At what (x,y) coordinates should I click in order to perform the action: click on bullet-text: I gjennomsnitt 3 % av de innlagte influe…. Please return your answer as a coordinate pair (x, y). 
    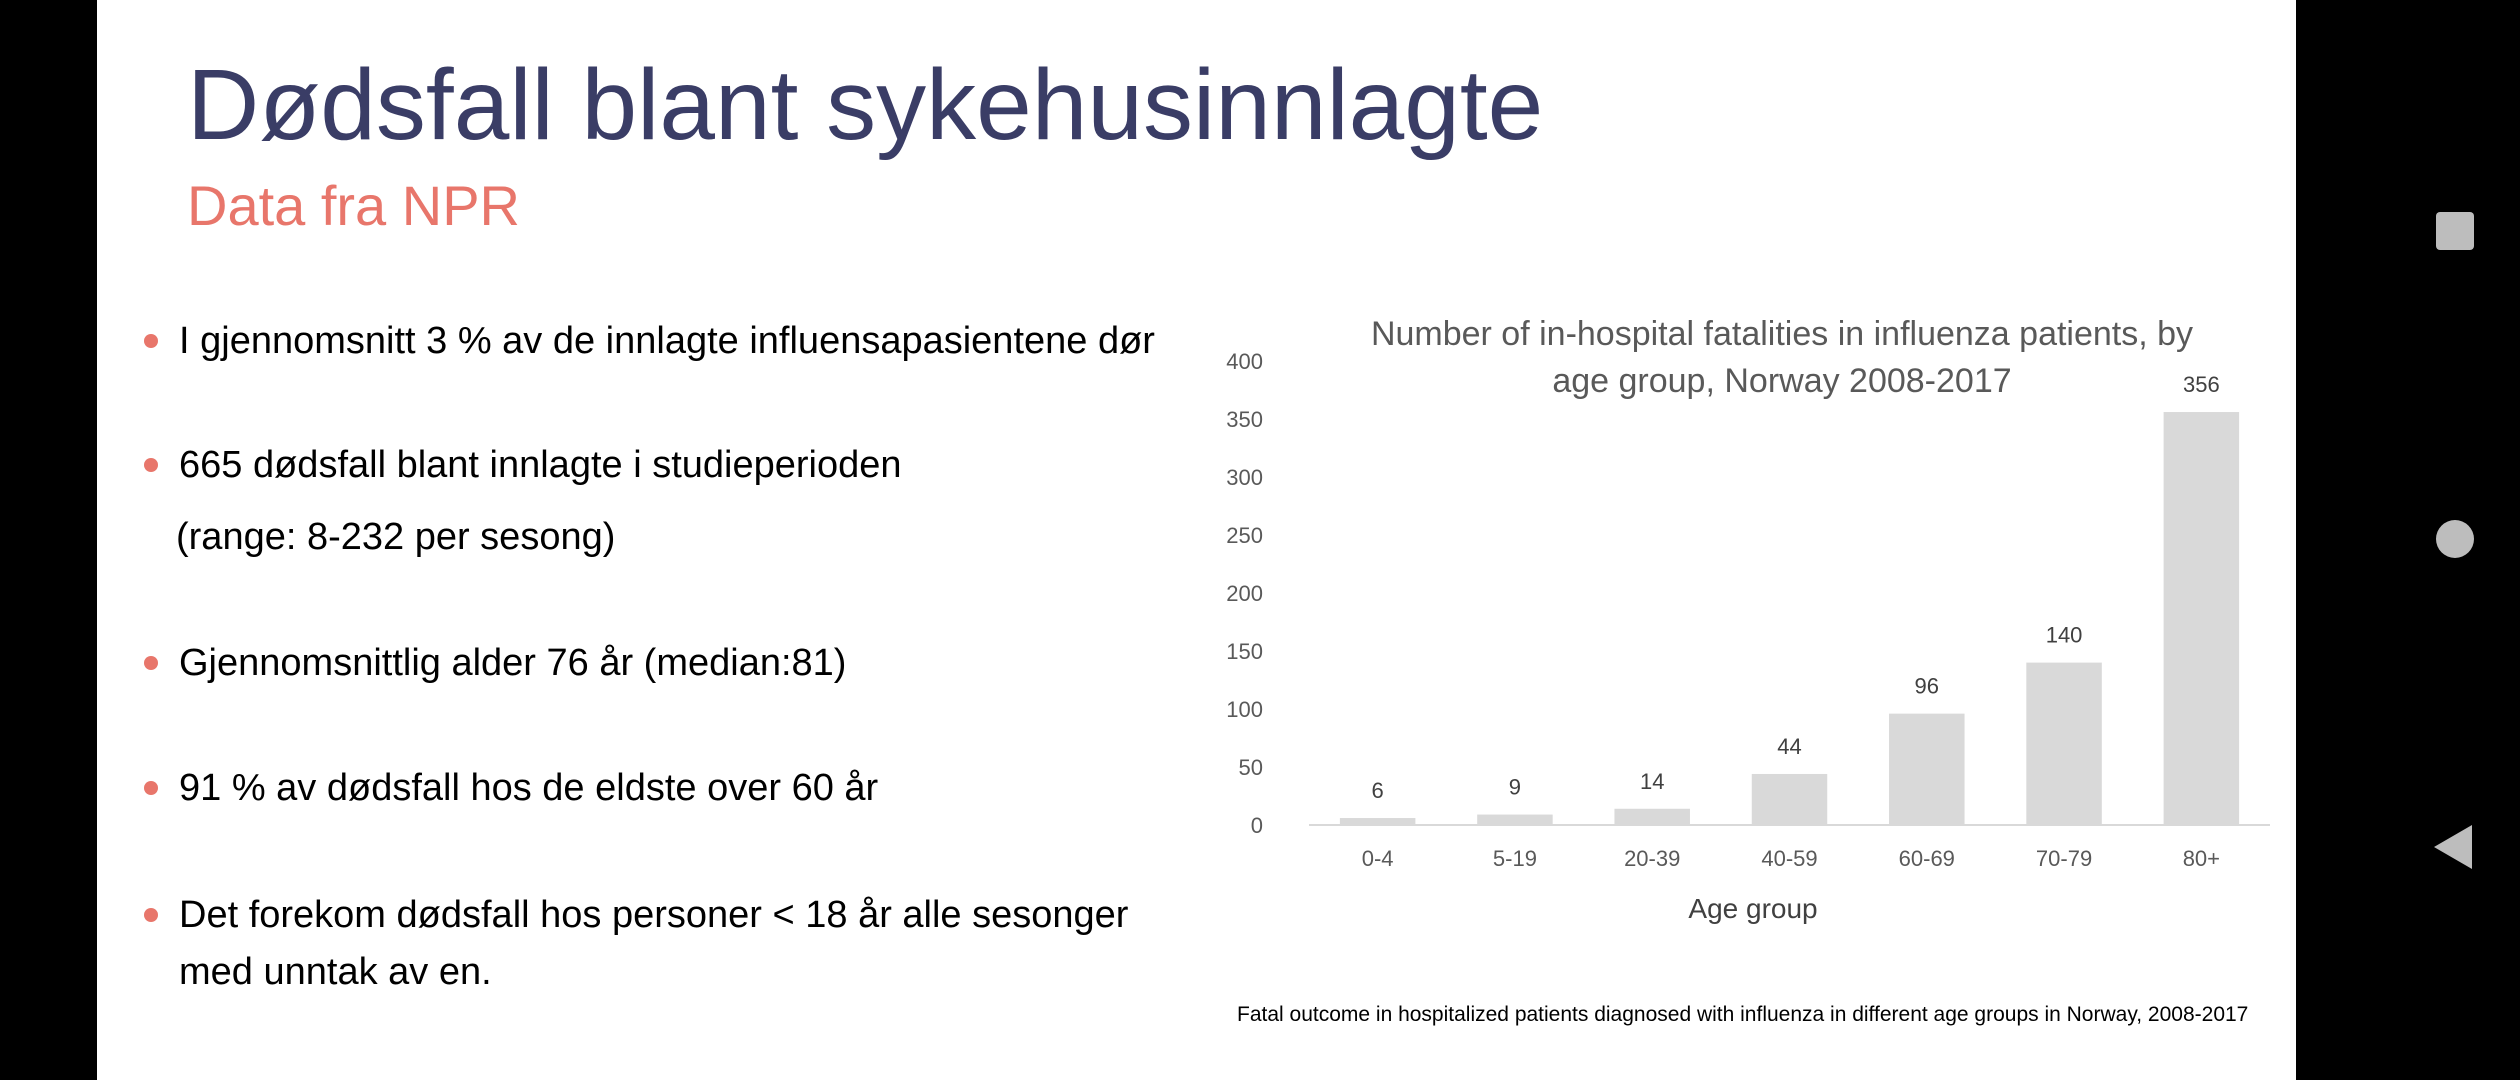
    Looking at the image, I should click on (667, 341).